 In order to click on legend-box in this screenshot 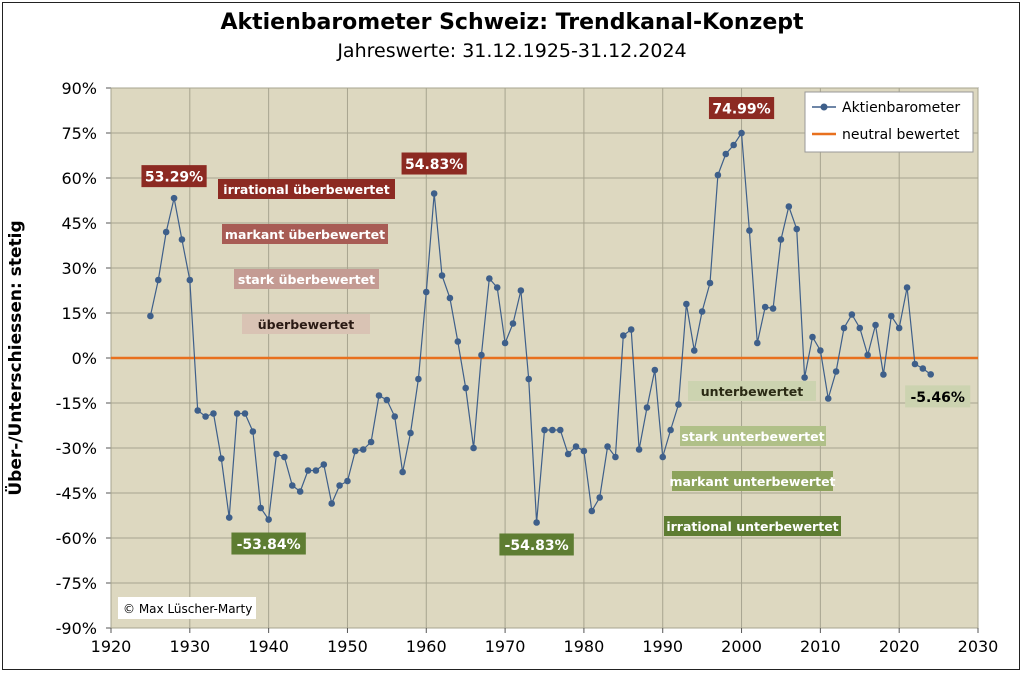, I will do `click(889, 122)`.